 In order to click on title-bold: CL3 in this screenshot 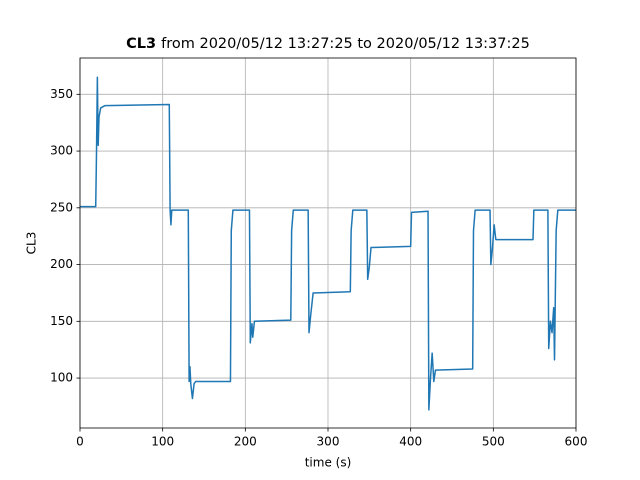, I will do `click(141, 44)`.